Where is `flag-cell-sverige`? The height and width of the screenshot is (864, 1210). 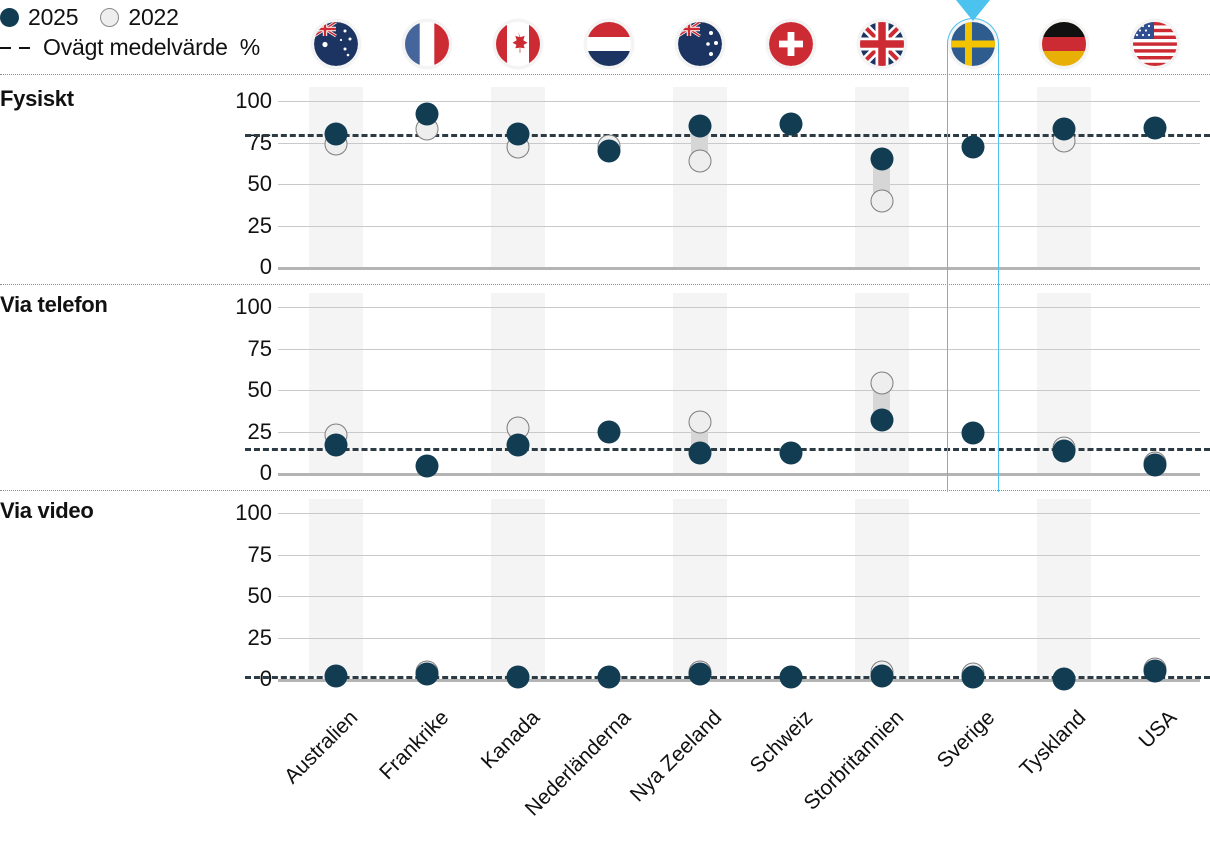
flag-cell-sverige is located at coordinates (972, 44).